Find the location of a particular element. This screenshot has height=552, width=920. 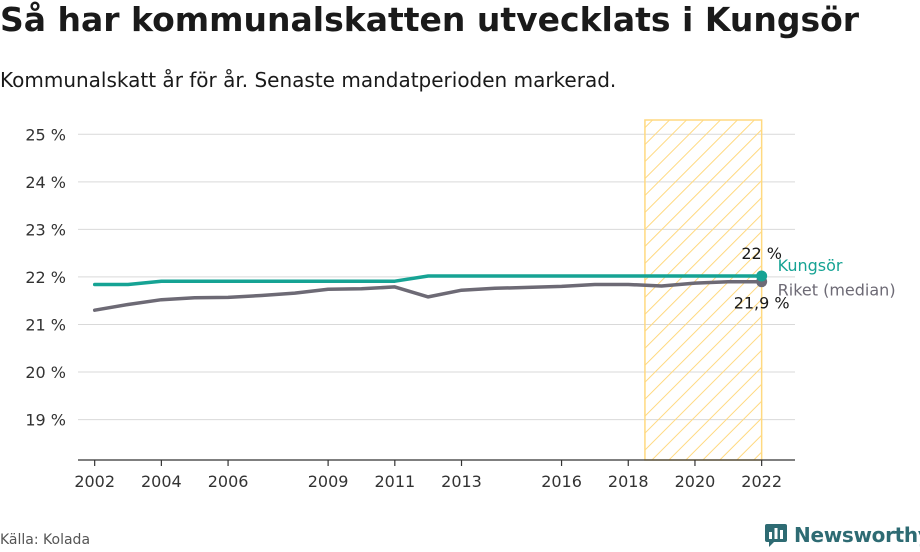

x-axis: 2002 2004 2006 2009 2011 2013 2016 2018 2020 2022 is located at coordinates (434, 475).